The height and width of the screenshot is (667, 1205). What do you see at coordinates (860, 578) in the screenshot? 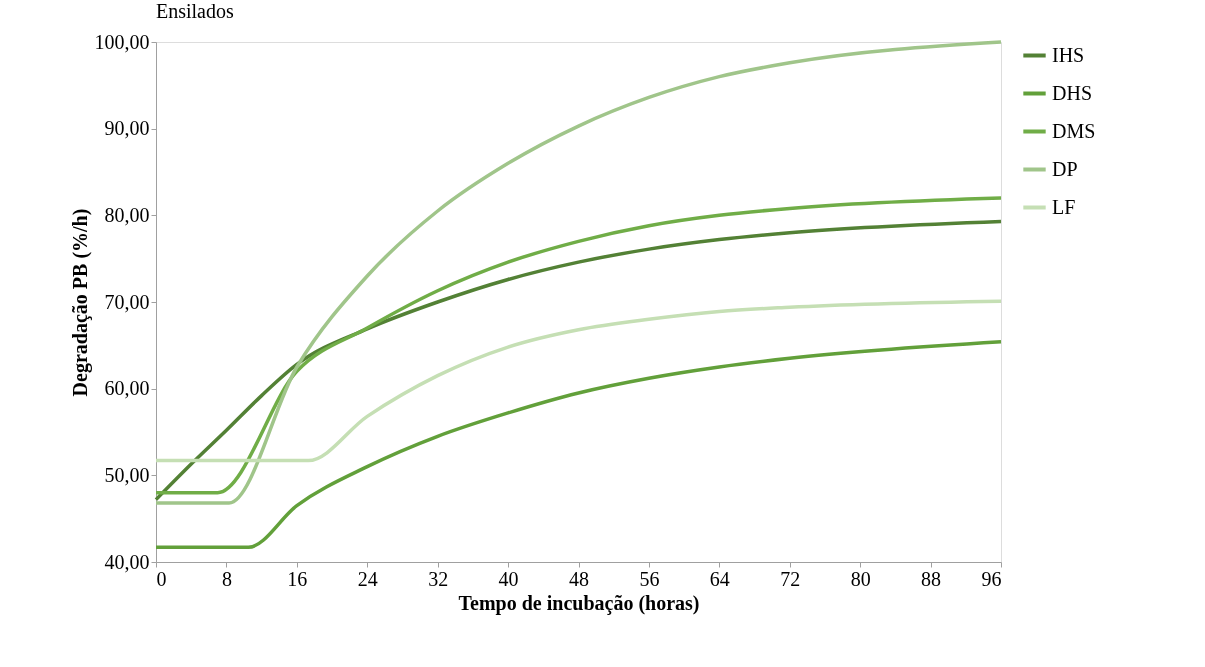
I see `x-tick-label: 80` at bounding box center [860, 578].